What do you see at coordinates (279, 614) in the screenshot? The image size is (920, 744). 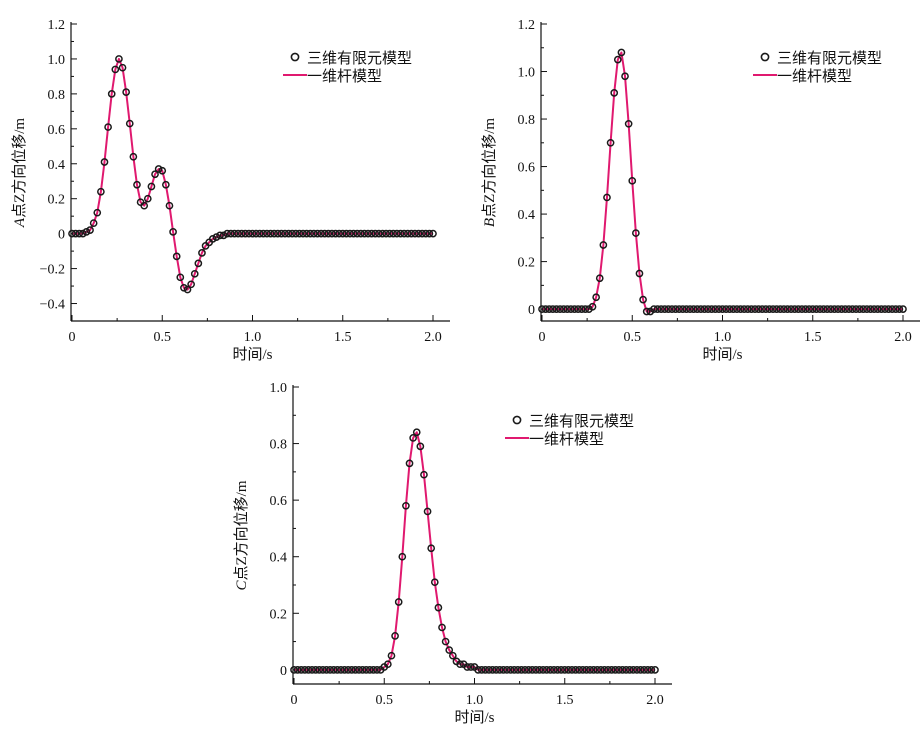 I see `y-tick-label: 0.2` at bounding box center [279, 614].